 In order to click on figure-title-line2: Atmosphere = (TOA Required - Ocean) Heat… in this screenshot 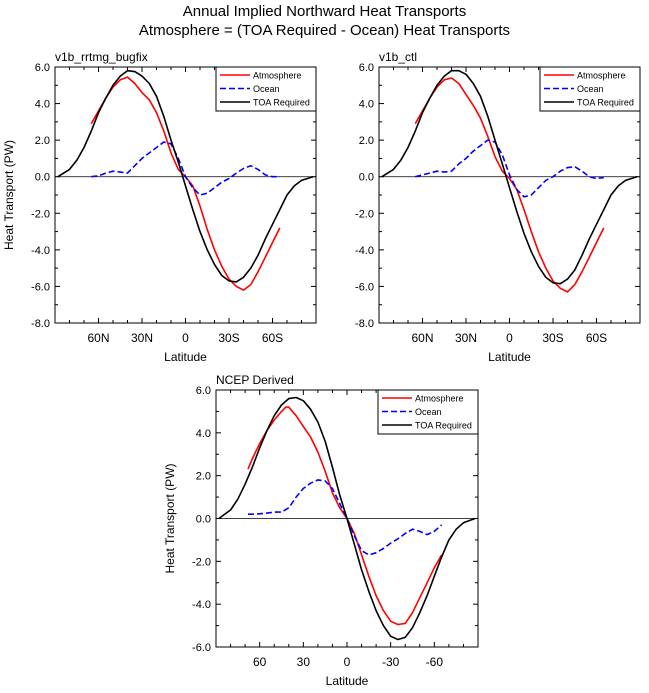, I will do `click(324, 30)`.